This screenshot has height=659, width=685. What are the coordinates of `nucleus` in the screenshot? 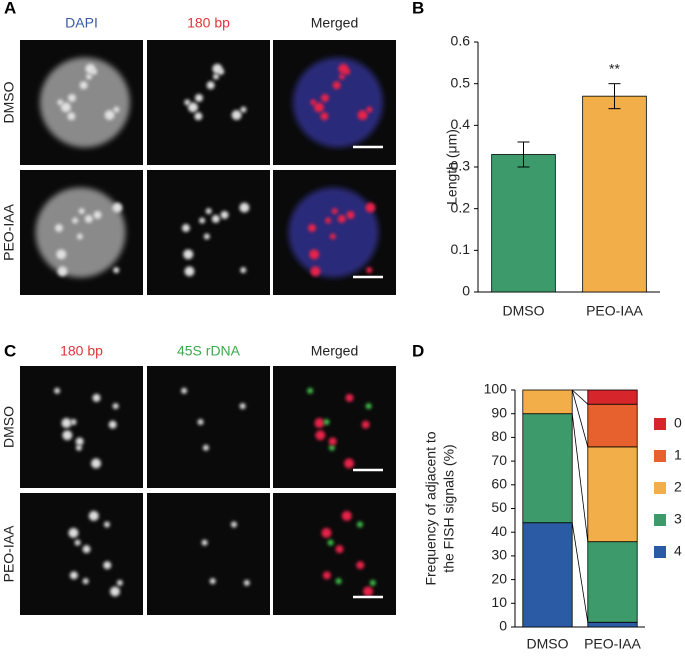 It's located at (80, 232).